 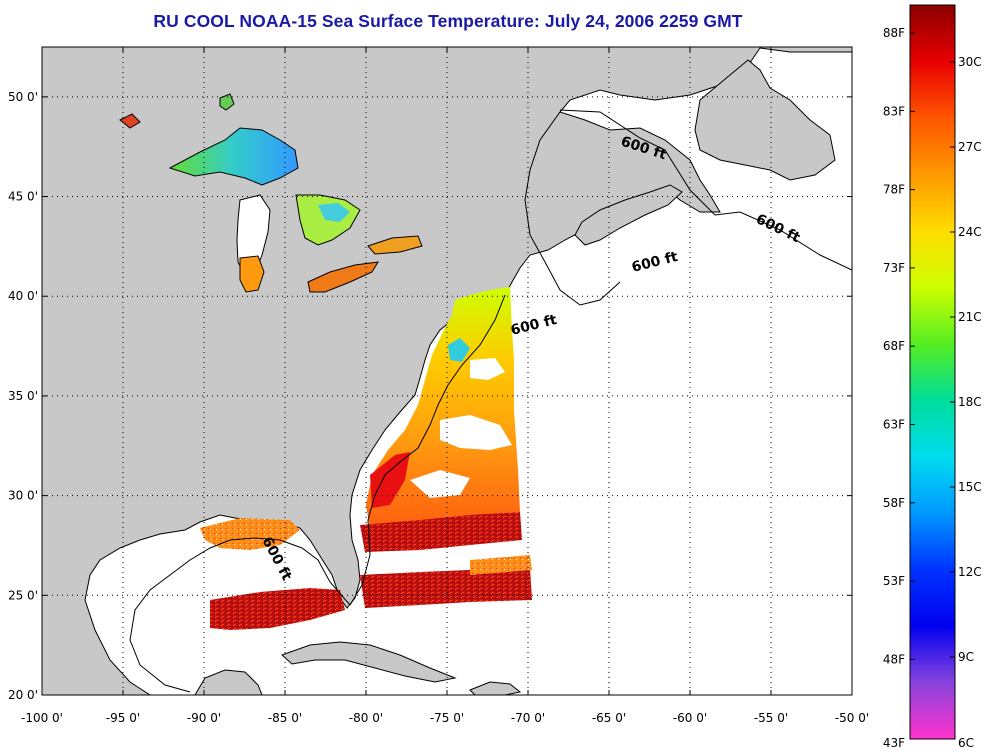 What do you see at coordinates (334, 212) in the screenshot?
I see `lake-huron-cool` at bounding box center [334, 212].